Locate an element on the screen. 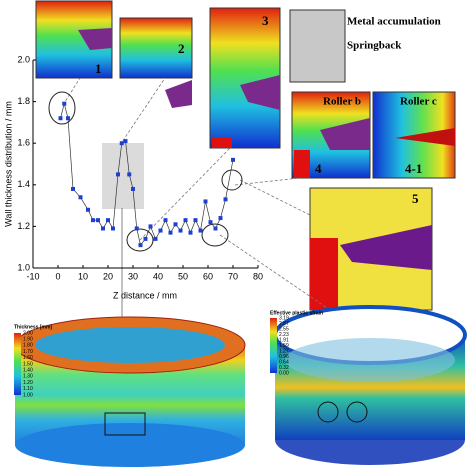  panel-label: 5 is located at coordinates (415, 198).